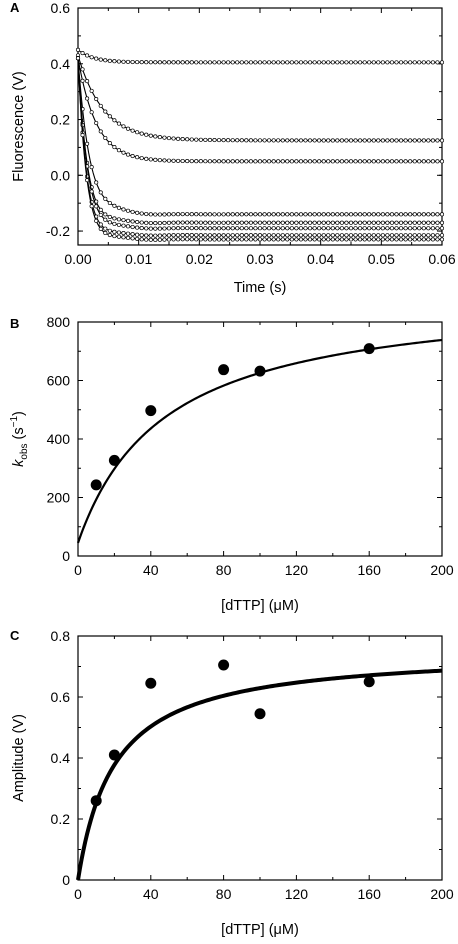  What do you see at coordinates (61, 64) in the screenshot?
I see `panel-a-y-tick-label: 0.4` at bounding box center [61, 64].